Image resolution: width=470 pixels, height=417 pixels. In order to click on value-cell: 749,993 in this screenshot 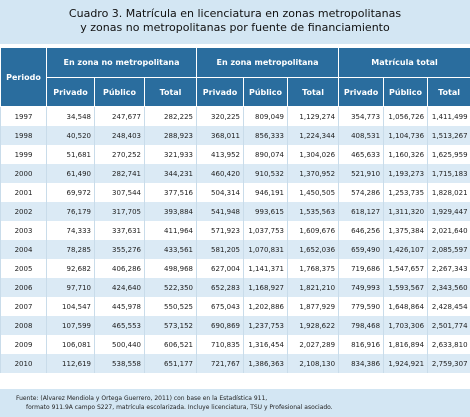, I will do `click(361, 287)`.